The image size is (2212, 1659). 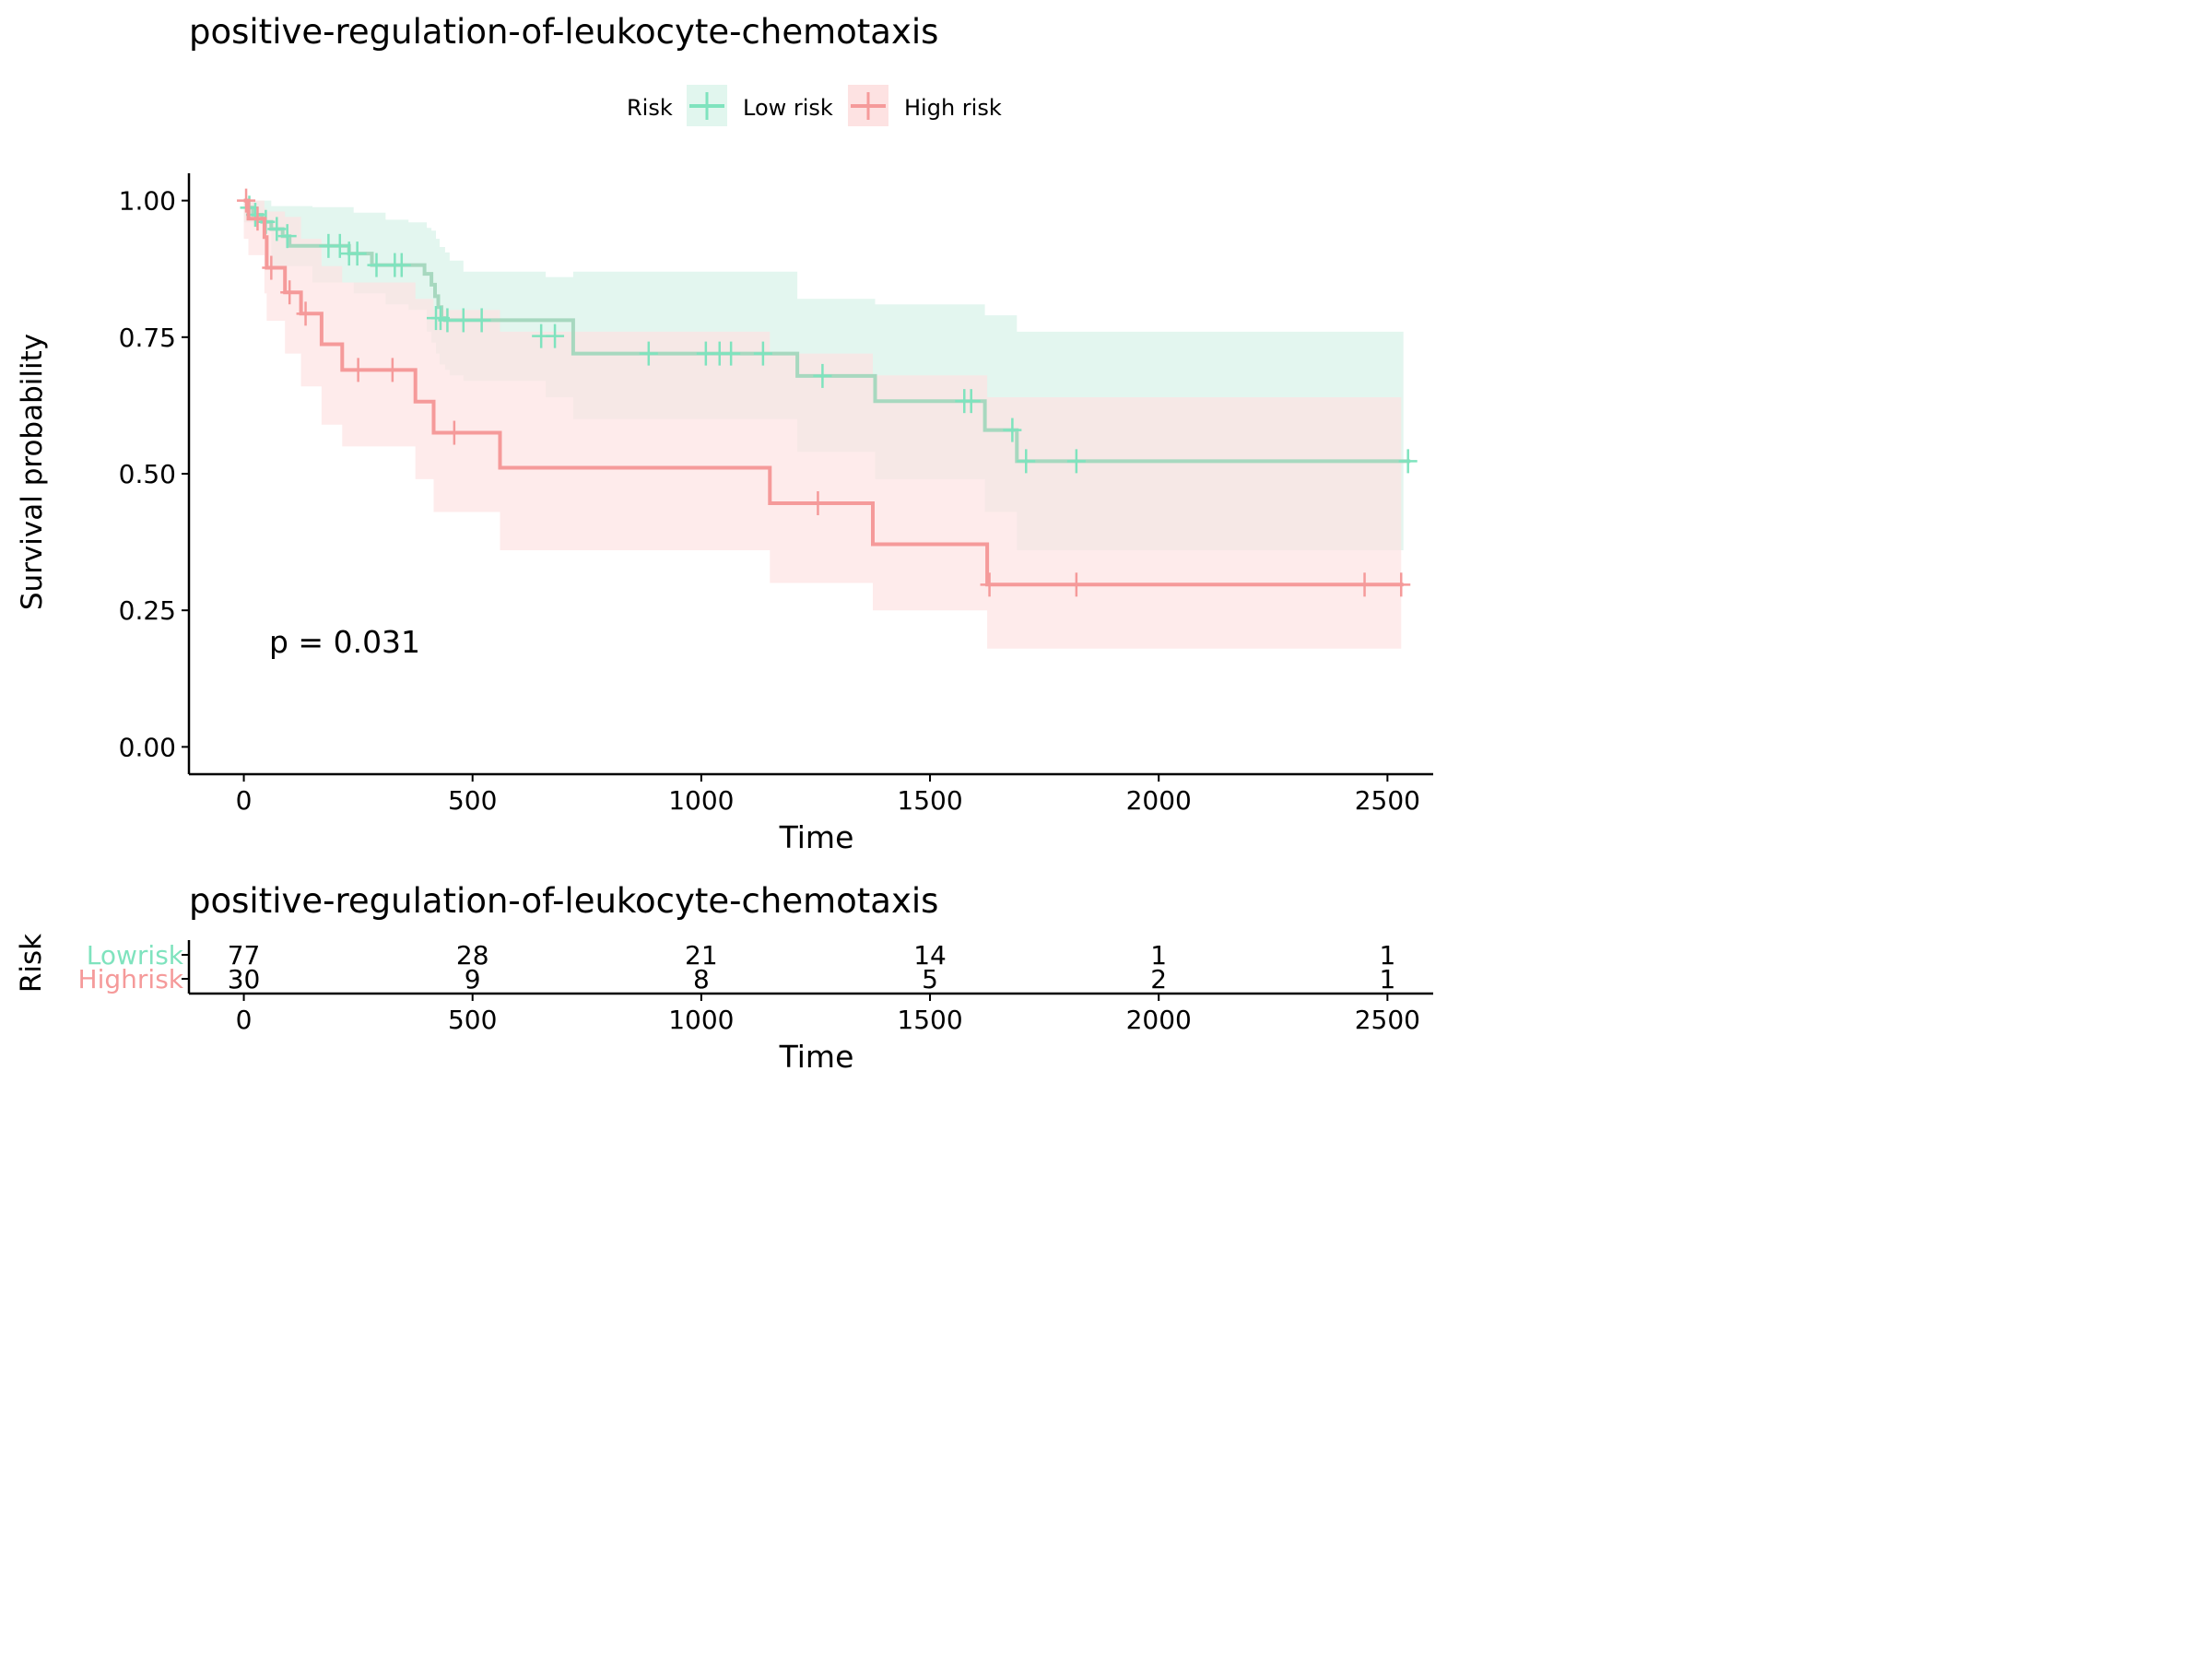 What do you see at coordinates (244, 955) in the screenshot?
I see `risk-count: 77` at bounding box center [244, 955].